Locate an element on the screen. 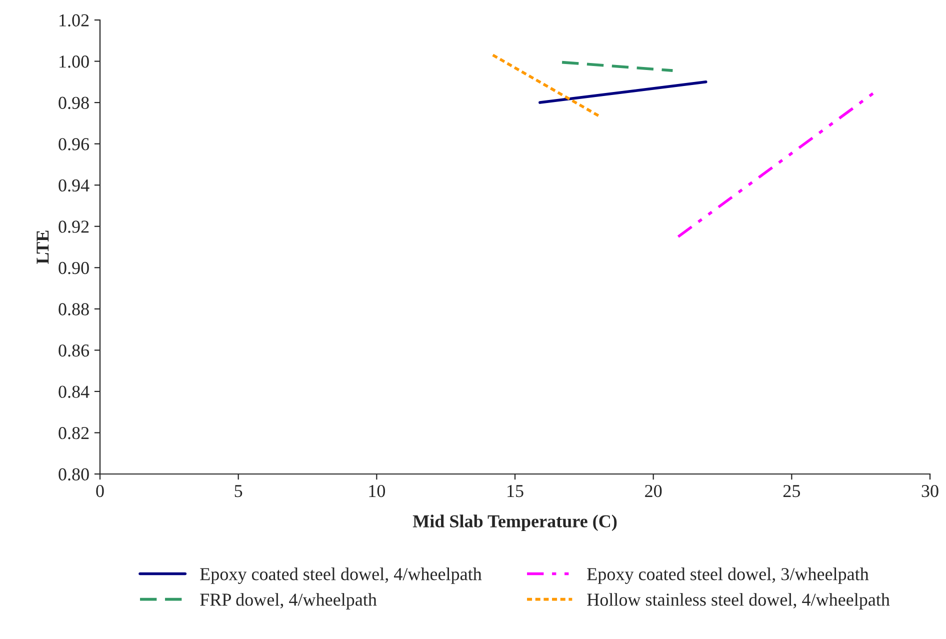  y-tick-label: 1.00 is located at coordinates (74, 62).